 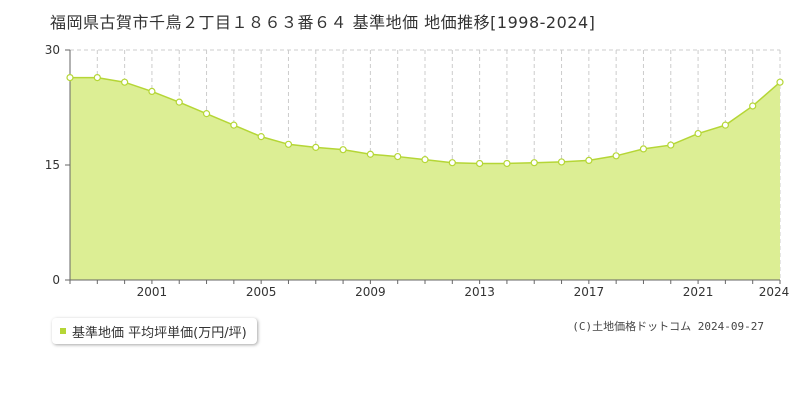 What do you see at coordinates (323, 22) in the screenshot?
I see `chart-title: 福岡県古賀市千鳥２丁目１８６３番６４ 基準地価 地価推移[1998-2024]` at bounding box center [323, 22].